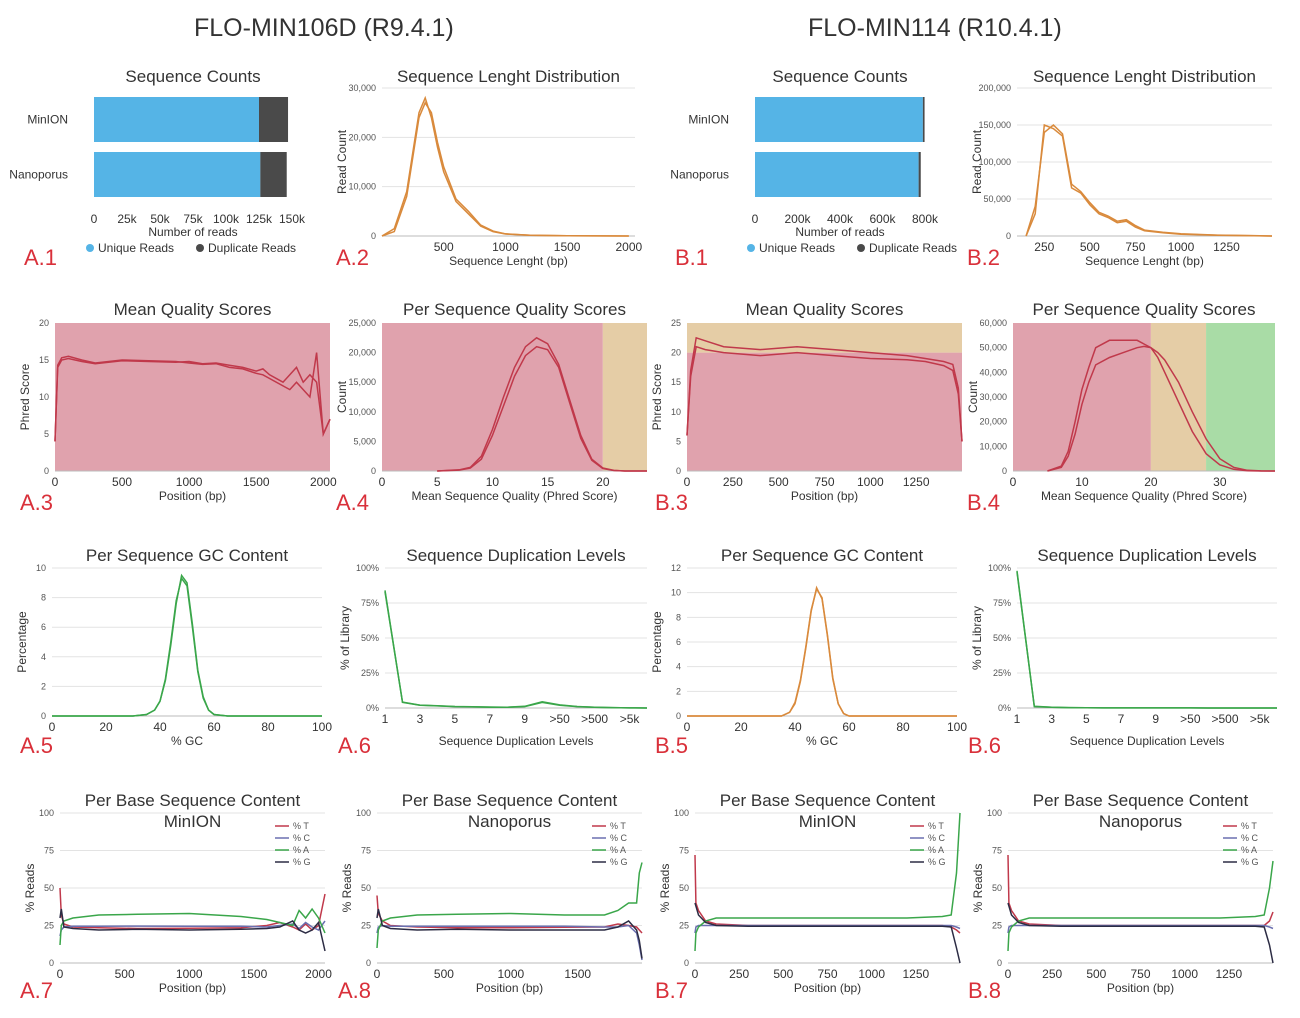 The width and height of the screenshot is (1300, 1018). Describe the element at coordinates (509, 914) in the screenshot. I see `series-line-t` at that location.